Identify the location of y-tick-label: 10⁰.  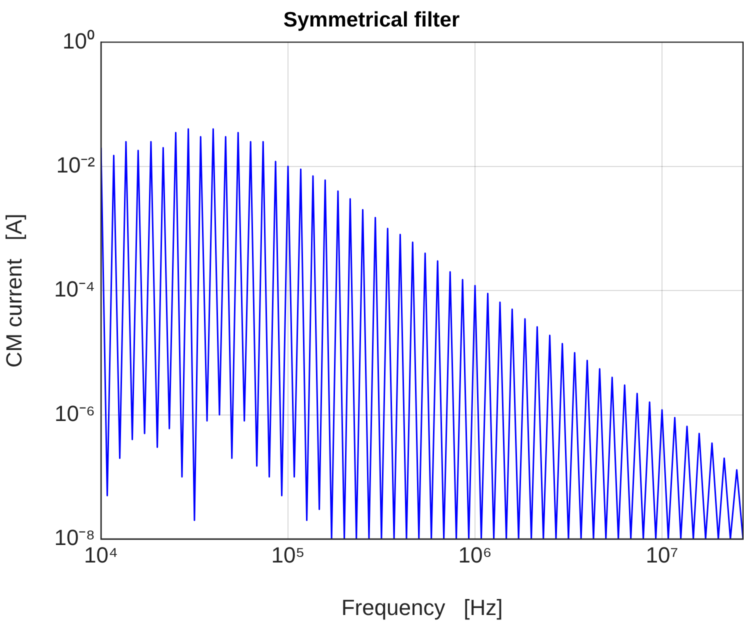
(78, 41).